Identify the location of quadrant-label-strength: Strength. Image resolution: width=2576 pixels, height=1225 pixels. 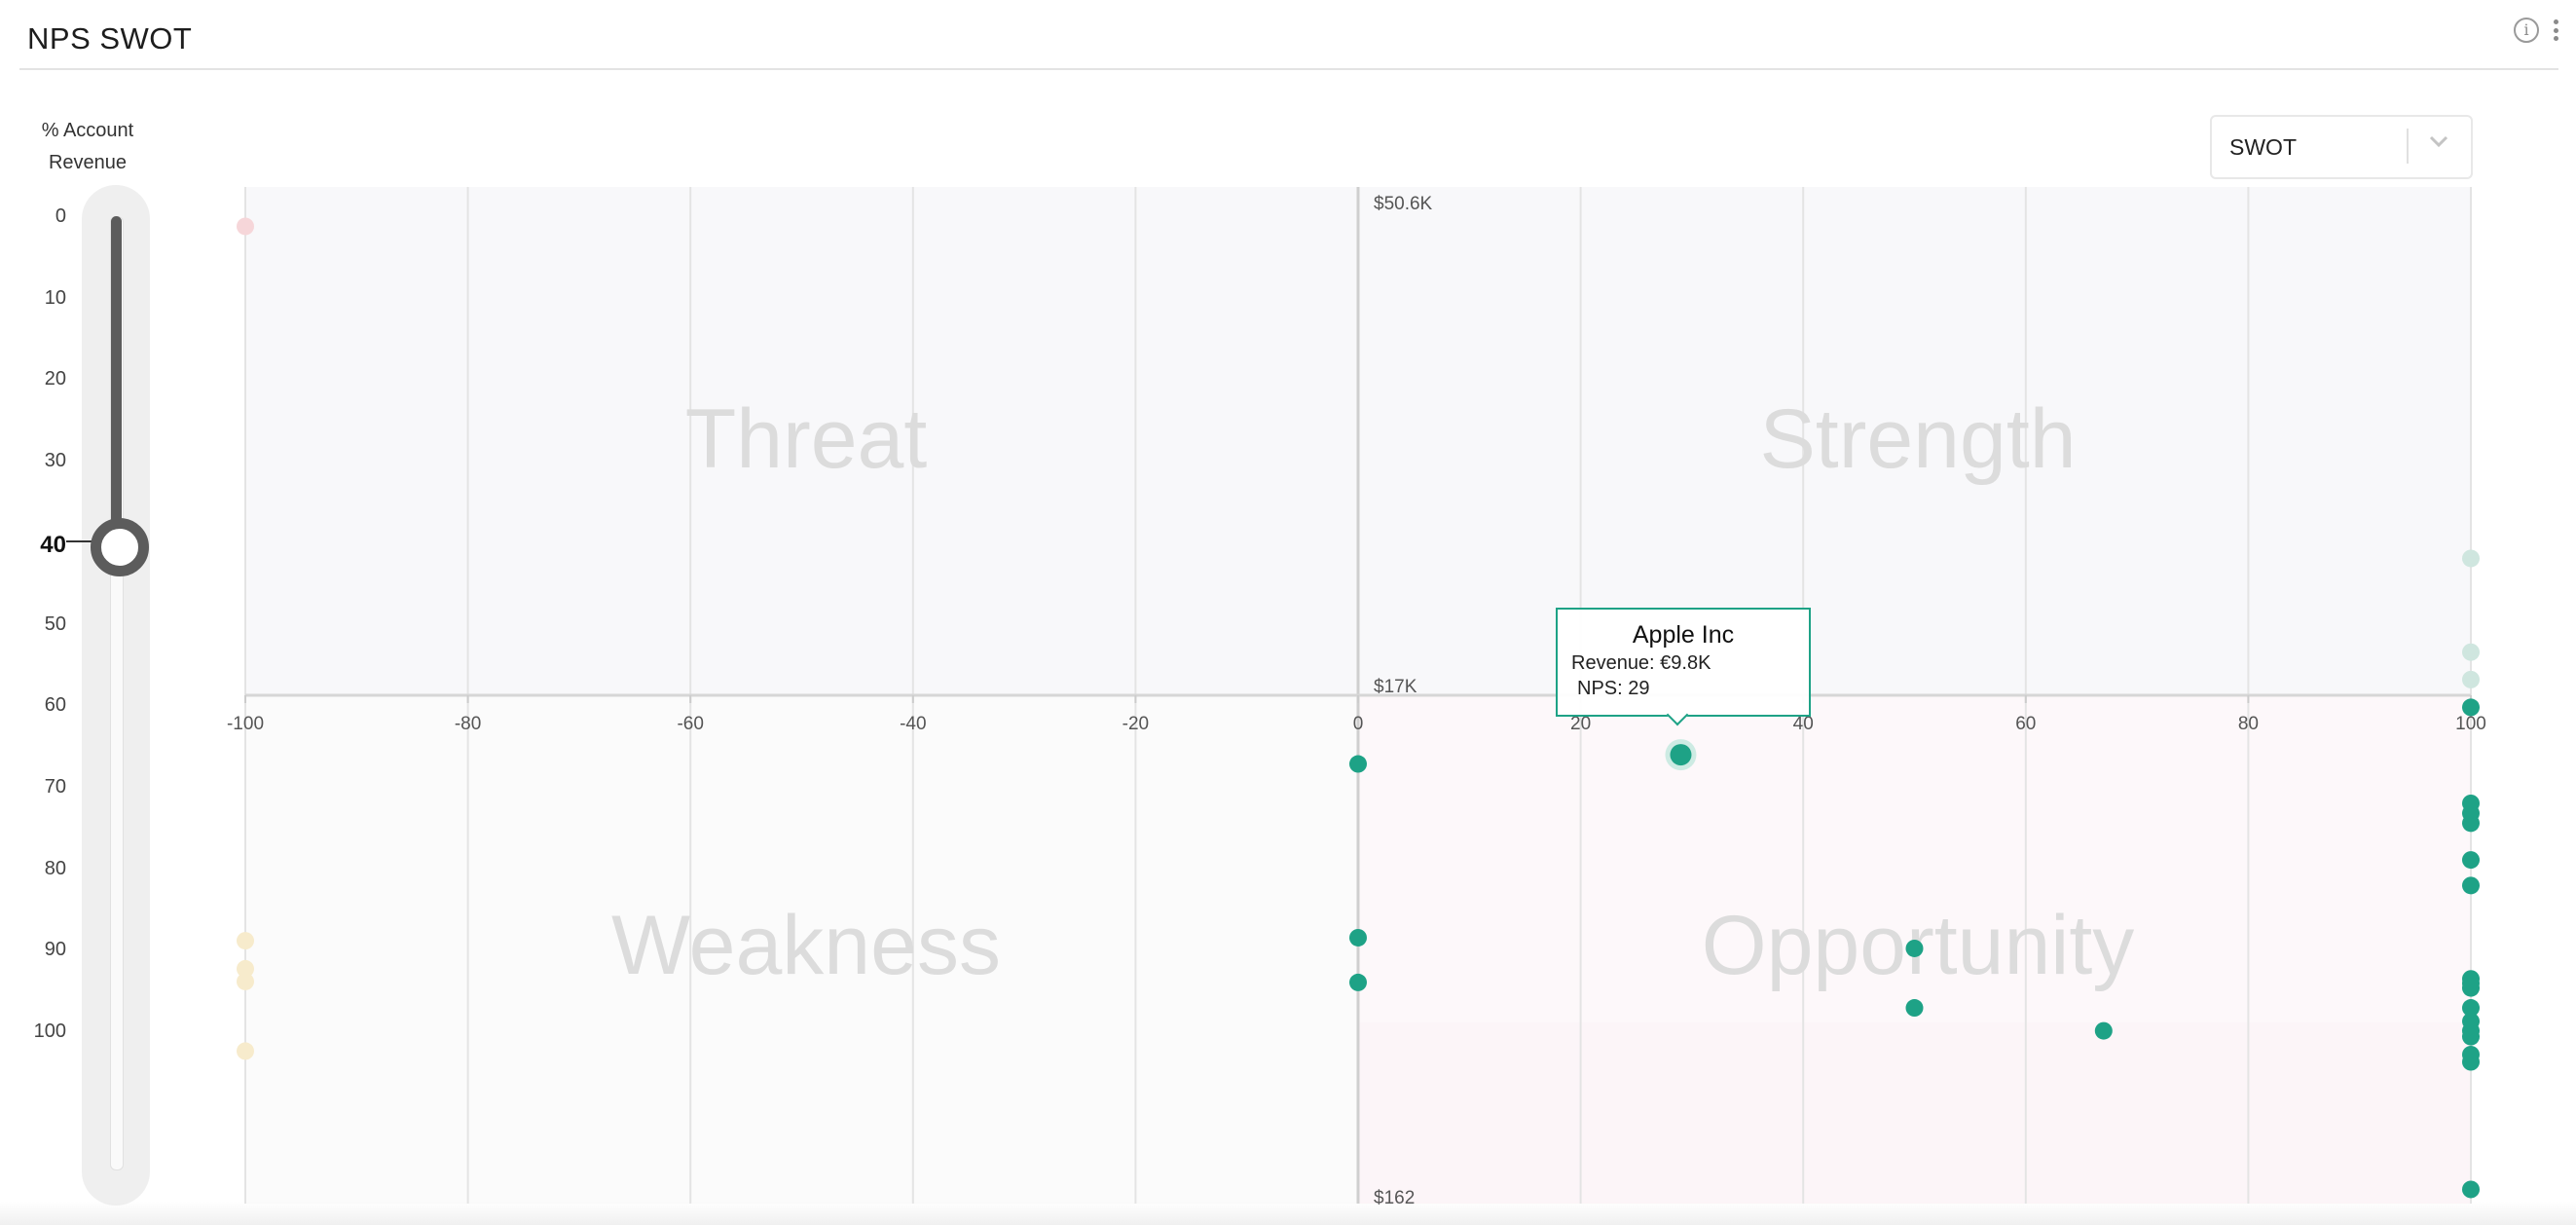
(1917, 439).